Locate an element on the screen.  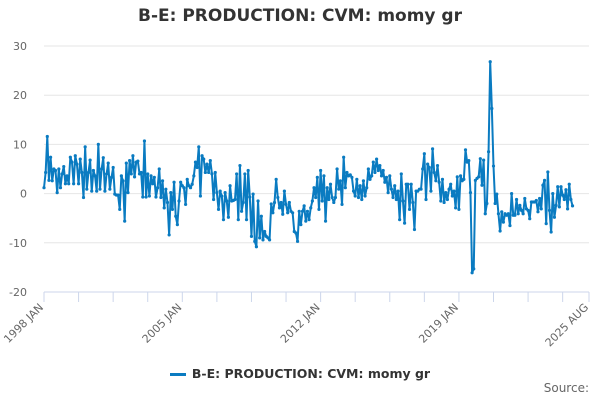
y-tick-label: 20 is located at coordinates (20, 95).